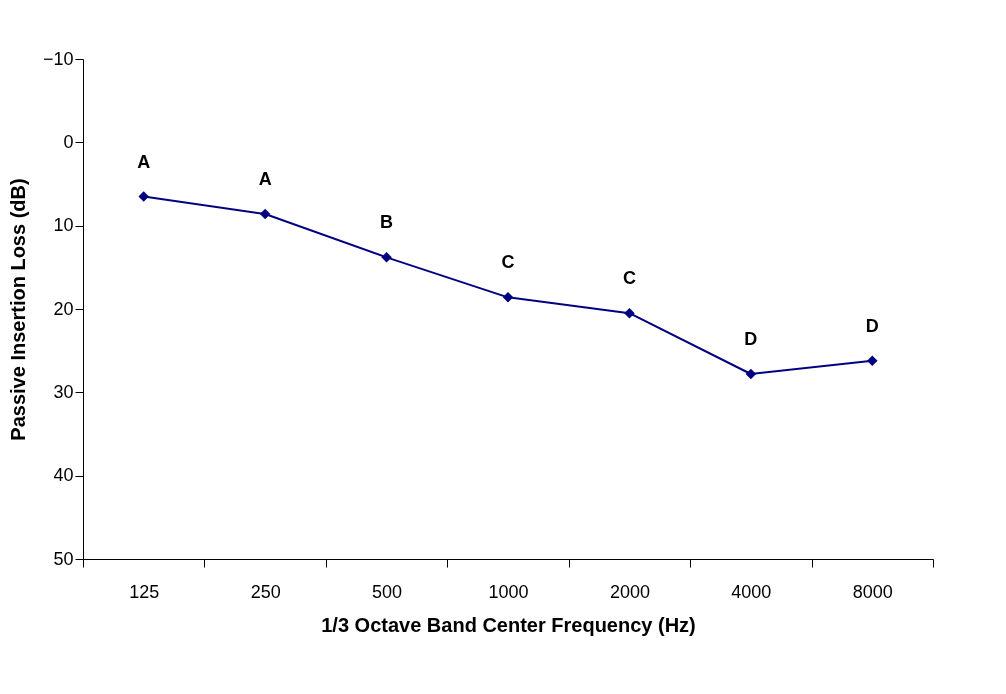 Image resolution: width=1006 pixels, height=694 pixels. What do you see at coordinates (63, 558) in the screenshot?
I see `y-tick-label: 50` at bounding box center [63, 558].